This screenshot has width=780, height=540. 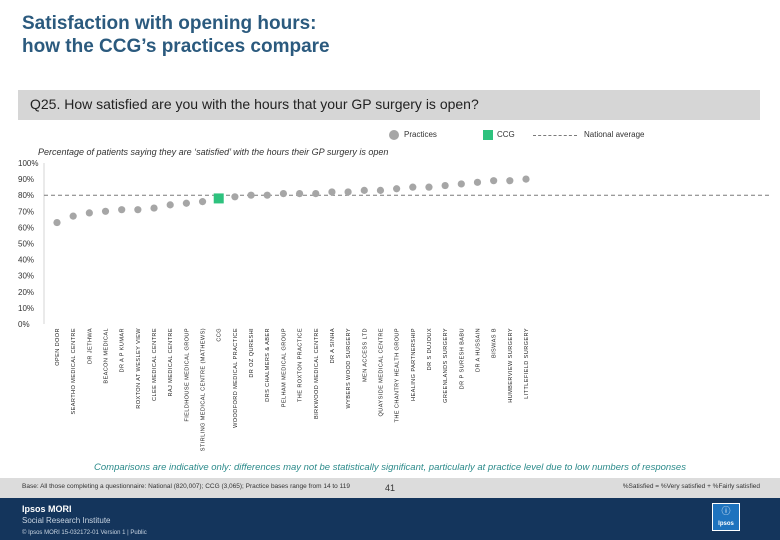 What do you see at coordinates (349, 368) in the screenshot?
I see `x-category-label: WYBERS WOOD SURGERY` at bounding box center [349, 368].